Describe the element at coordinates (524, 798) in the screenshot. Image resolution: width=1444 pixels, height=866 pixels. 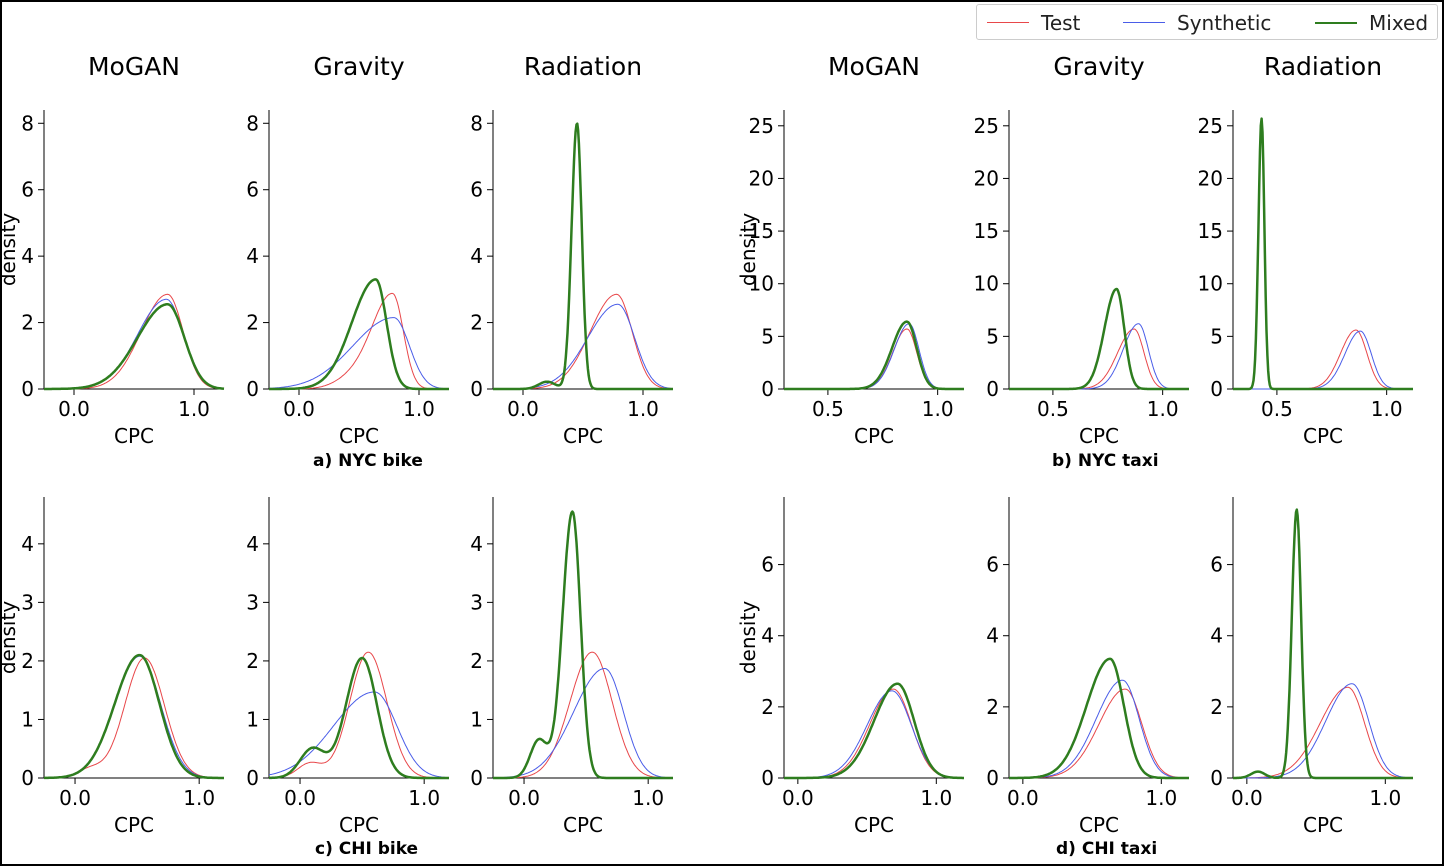
I see `c-chi-bike-radiation-xtick-label: 0.0` at that location.